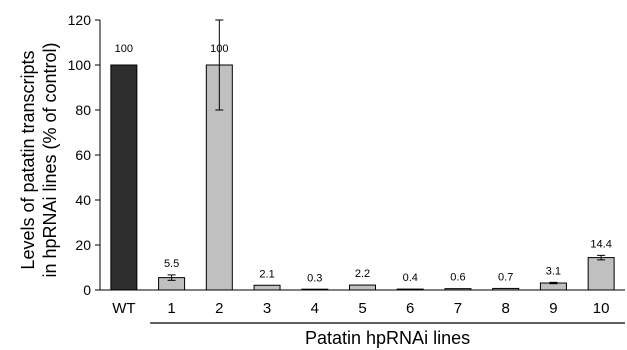 This screenshot has height=350, width=627. What do you see at coordinates (83, 110) in the screenshot?
I see `y-tick-label: 80` at bounding box center [83, 110].